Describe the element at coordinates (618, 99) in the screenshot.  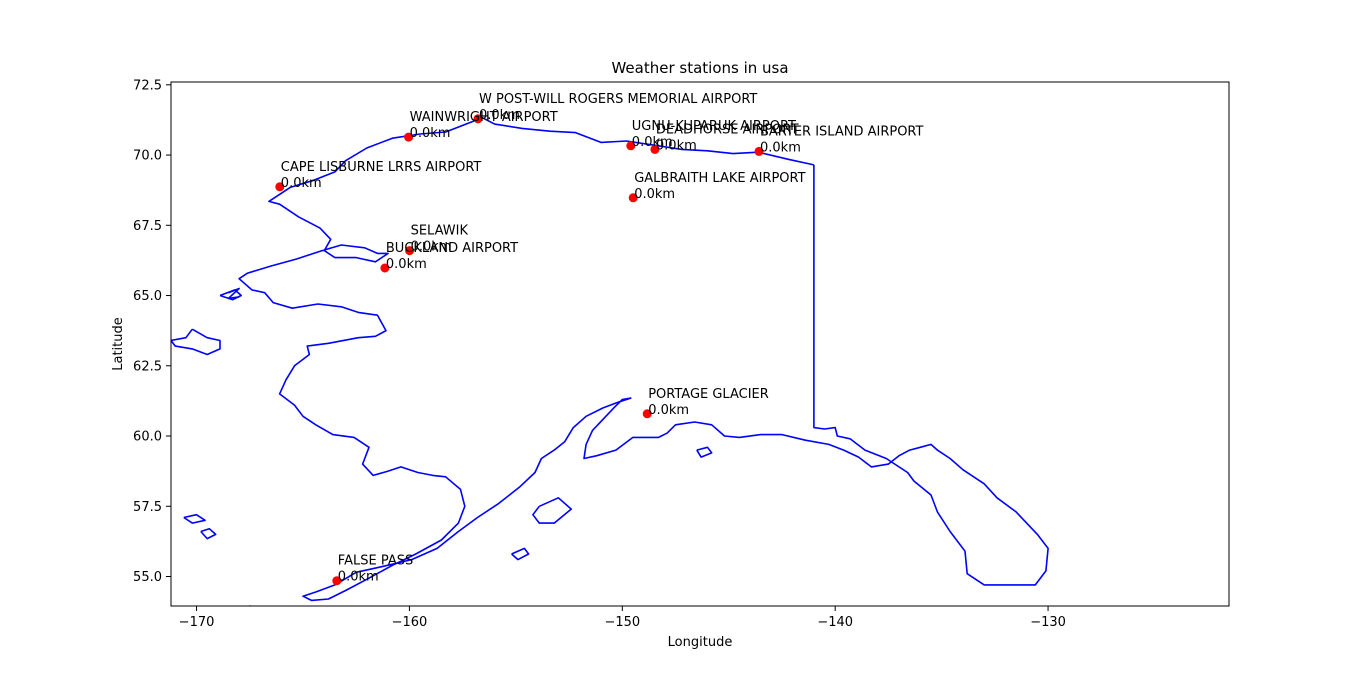
I see `station-name-label: W POST-WILL ROGERS MEMORIAL AIRPORT` at that location.